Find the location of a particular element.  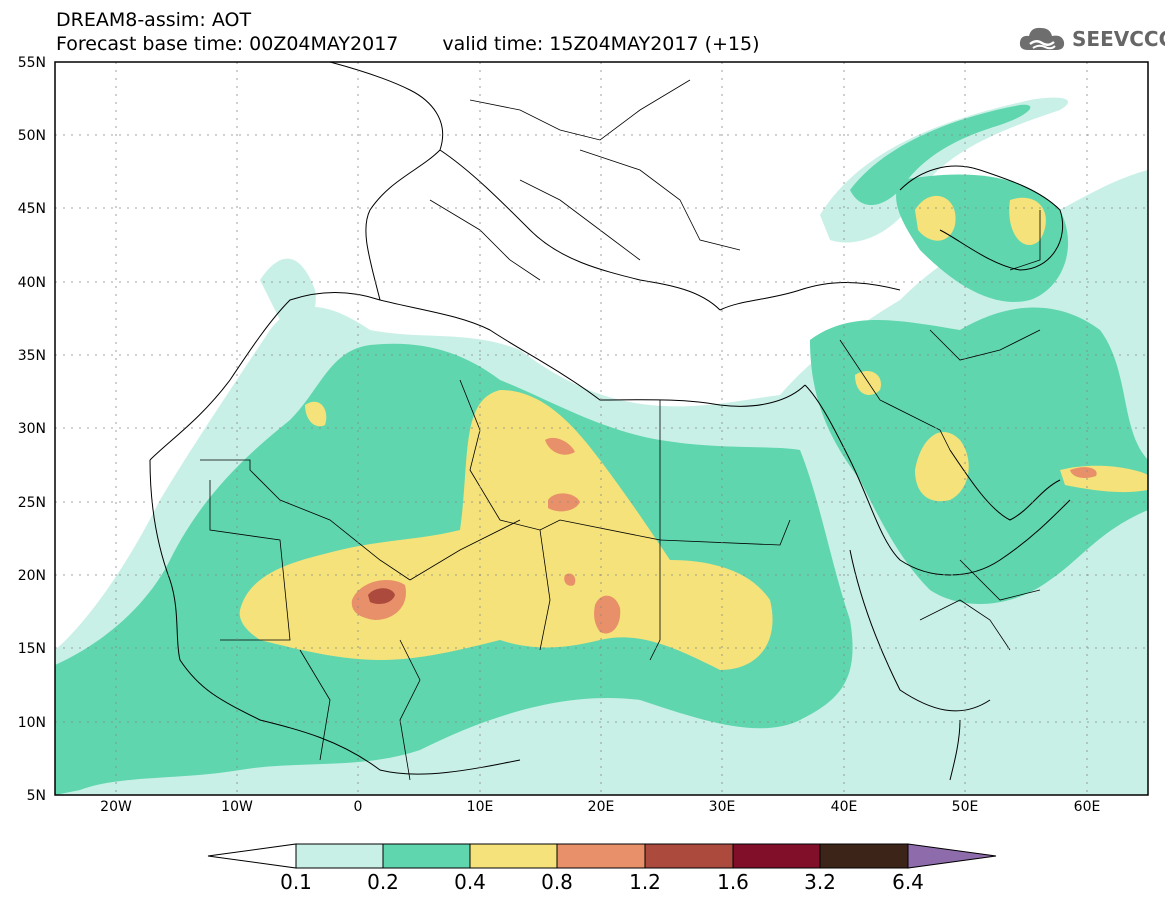

lon-label-10w: 10W is located at coordinates (237, 807).